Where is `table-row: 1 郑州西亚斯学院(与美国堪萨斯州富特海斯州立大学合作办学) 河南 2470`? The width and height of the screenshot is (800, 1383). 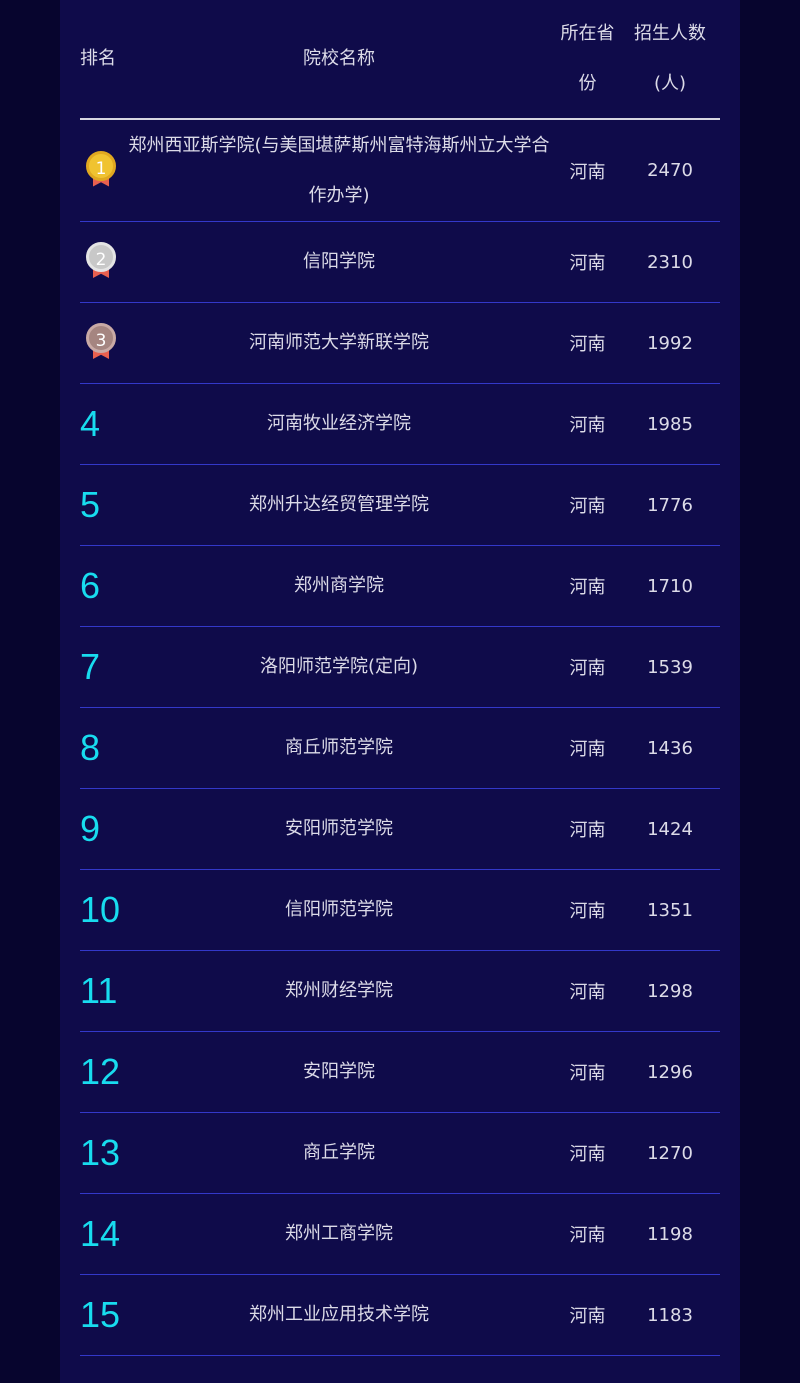 table-row: 1 郑州西亚斯学院(与美国堪萨斯州富特海斯州立大学合作办学) 河南 2470 is located at coordinates (400, 170).